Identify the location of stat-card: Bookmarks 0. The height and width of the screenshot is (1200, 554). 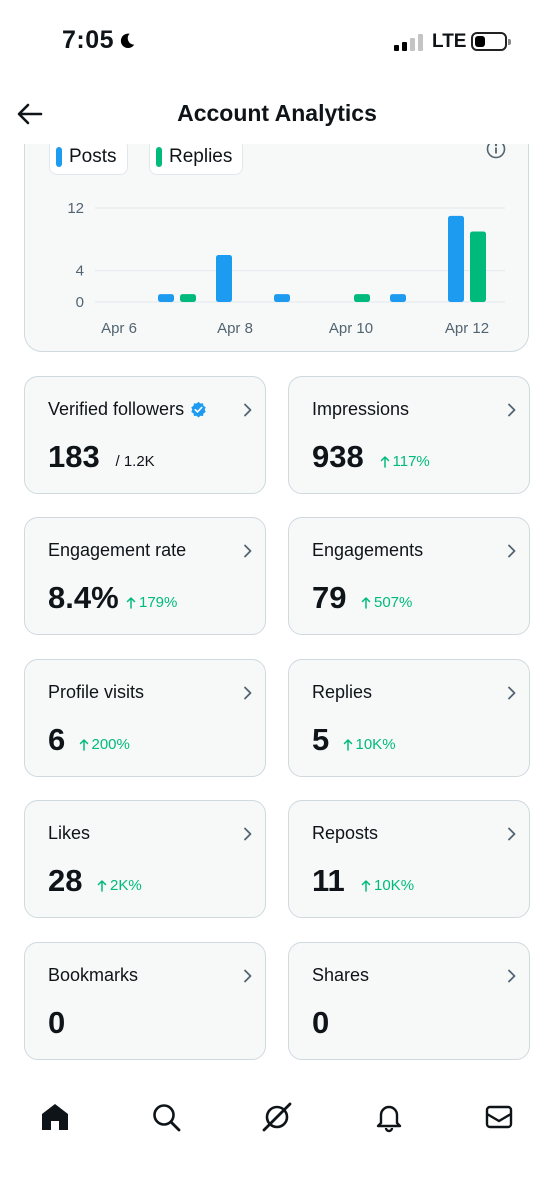
(145, 1001).